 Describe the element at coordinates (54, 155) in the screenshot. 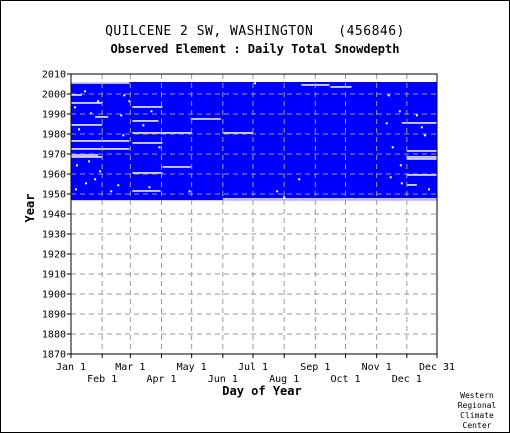

I see `y-tick-label: 1970` at that location.